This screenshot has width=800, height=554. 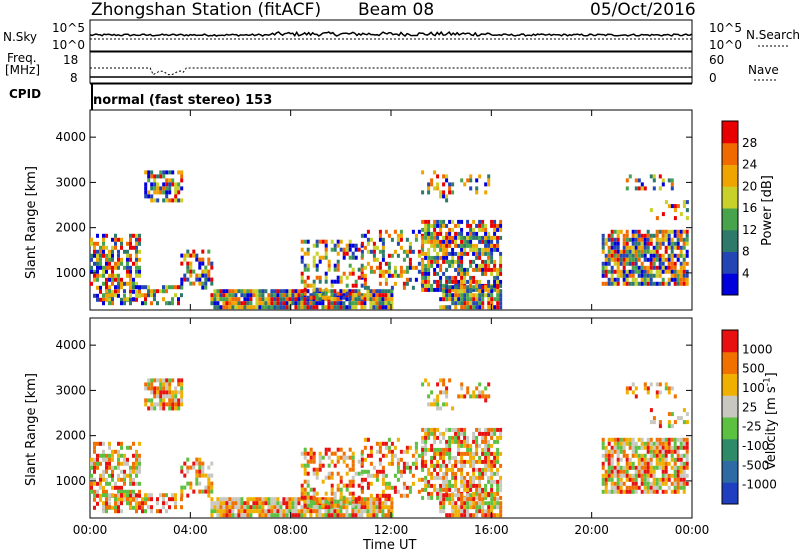 I want to click on beam-label: Beam 08, so click(x=396, y=10).